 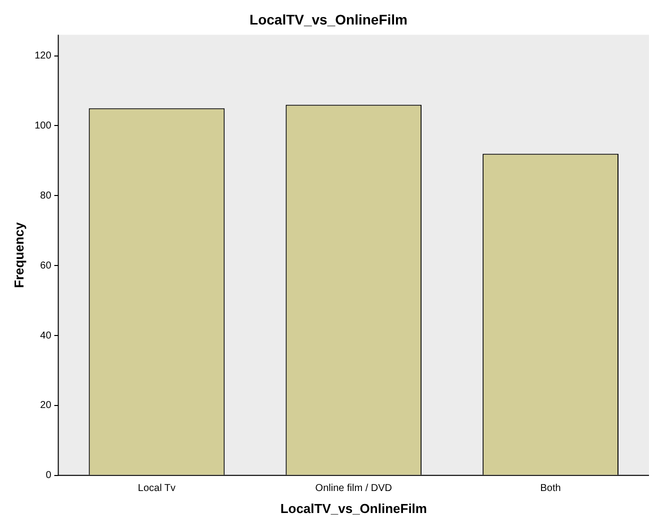 I want to click on x-tick-label: Both, so click(x=550, y=488).